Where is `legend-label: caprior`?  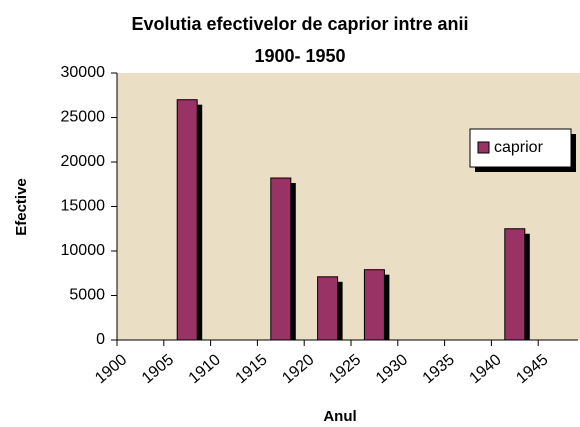
legend-label: caprior is located at coordinates (519, 147).